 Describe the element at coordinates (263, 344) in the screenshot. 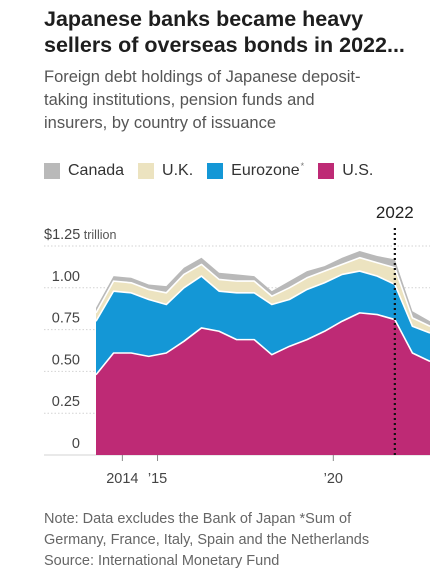

I see `boundary-u-s` at that location.